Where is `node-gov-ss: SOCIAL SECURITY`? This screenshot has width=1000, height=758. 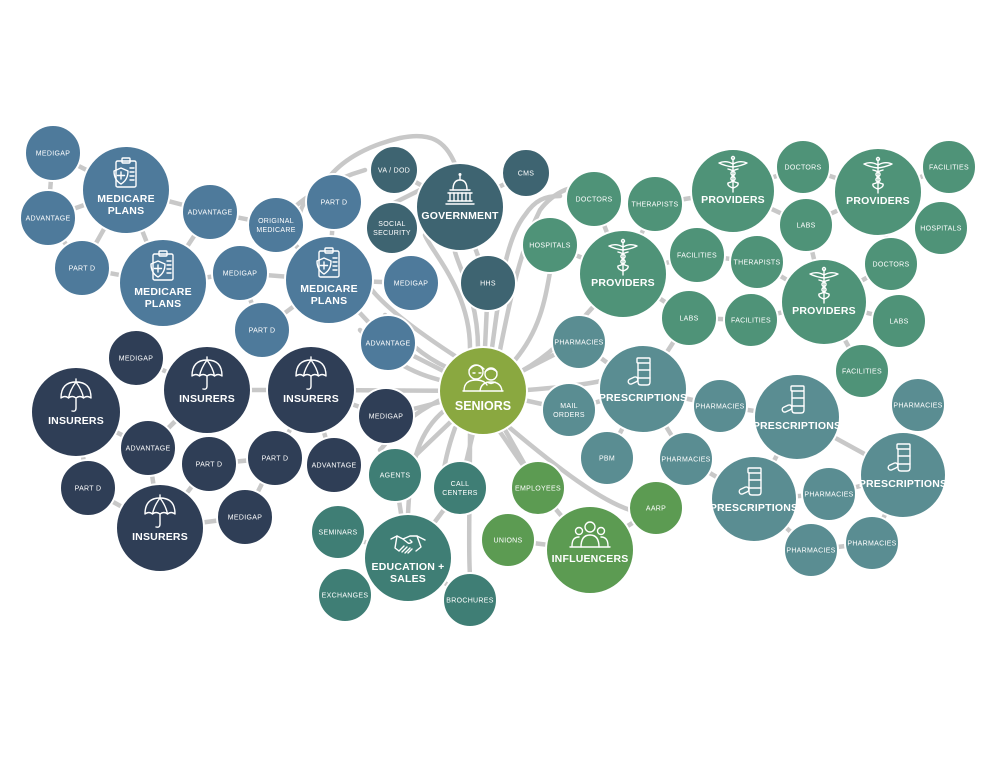
node-gov-ss: SOCIAL SECURITY is located at coordinates (392, 228).